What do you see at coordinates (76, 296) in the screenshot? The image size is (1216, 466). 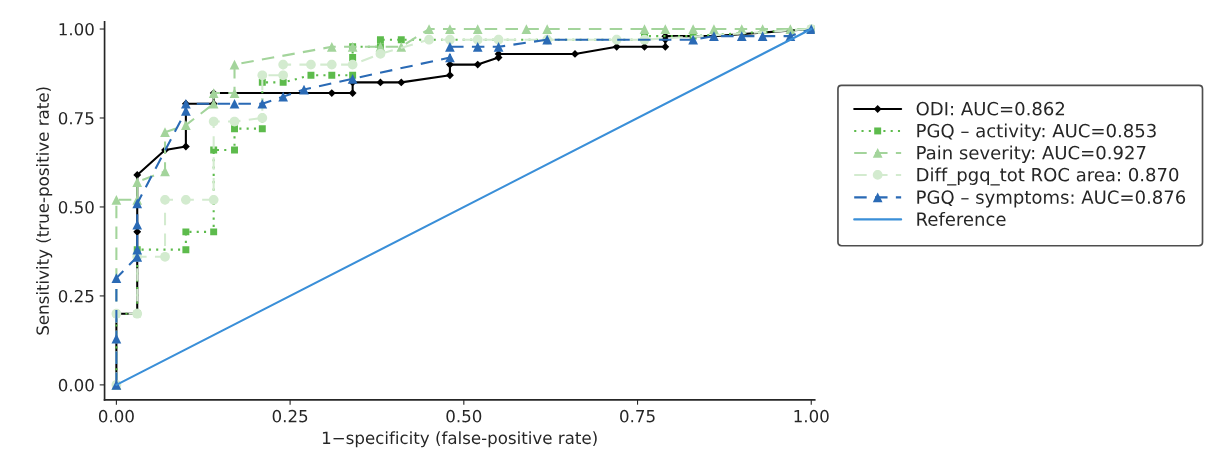 I see `y-tick-label: 0.25` at bounding box center [76, 296].